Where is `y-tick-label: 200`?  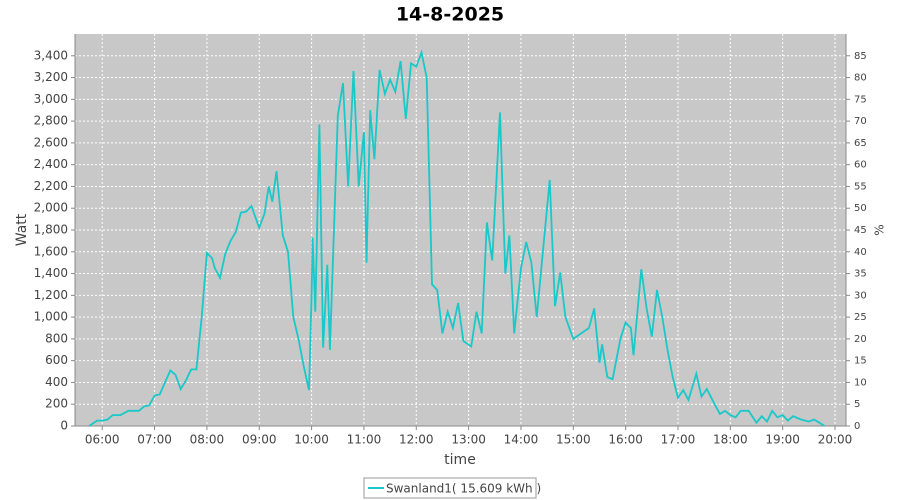
y-tick-label: 200 is located at coordinates (56, 404).